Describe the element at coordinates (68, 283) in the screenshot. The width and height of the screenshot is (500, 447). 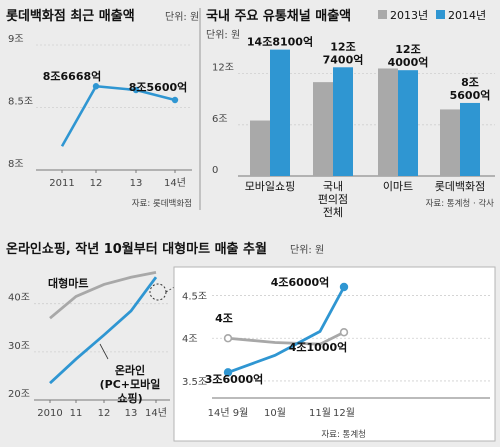
I see `online-series-label-mart: 대형마트` at that location.